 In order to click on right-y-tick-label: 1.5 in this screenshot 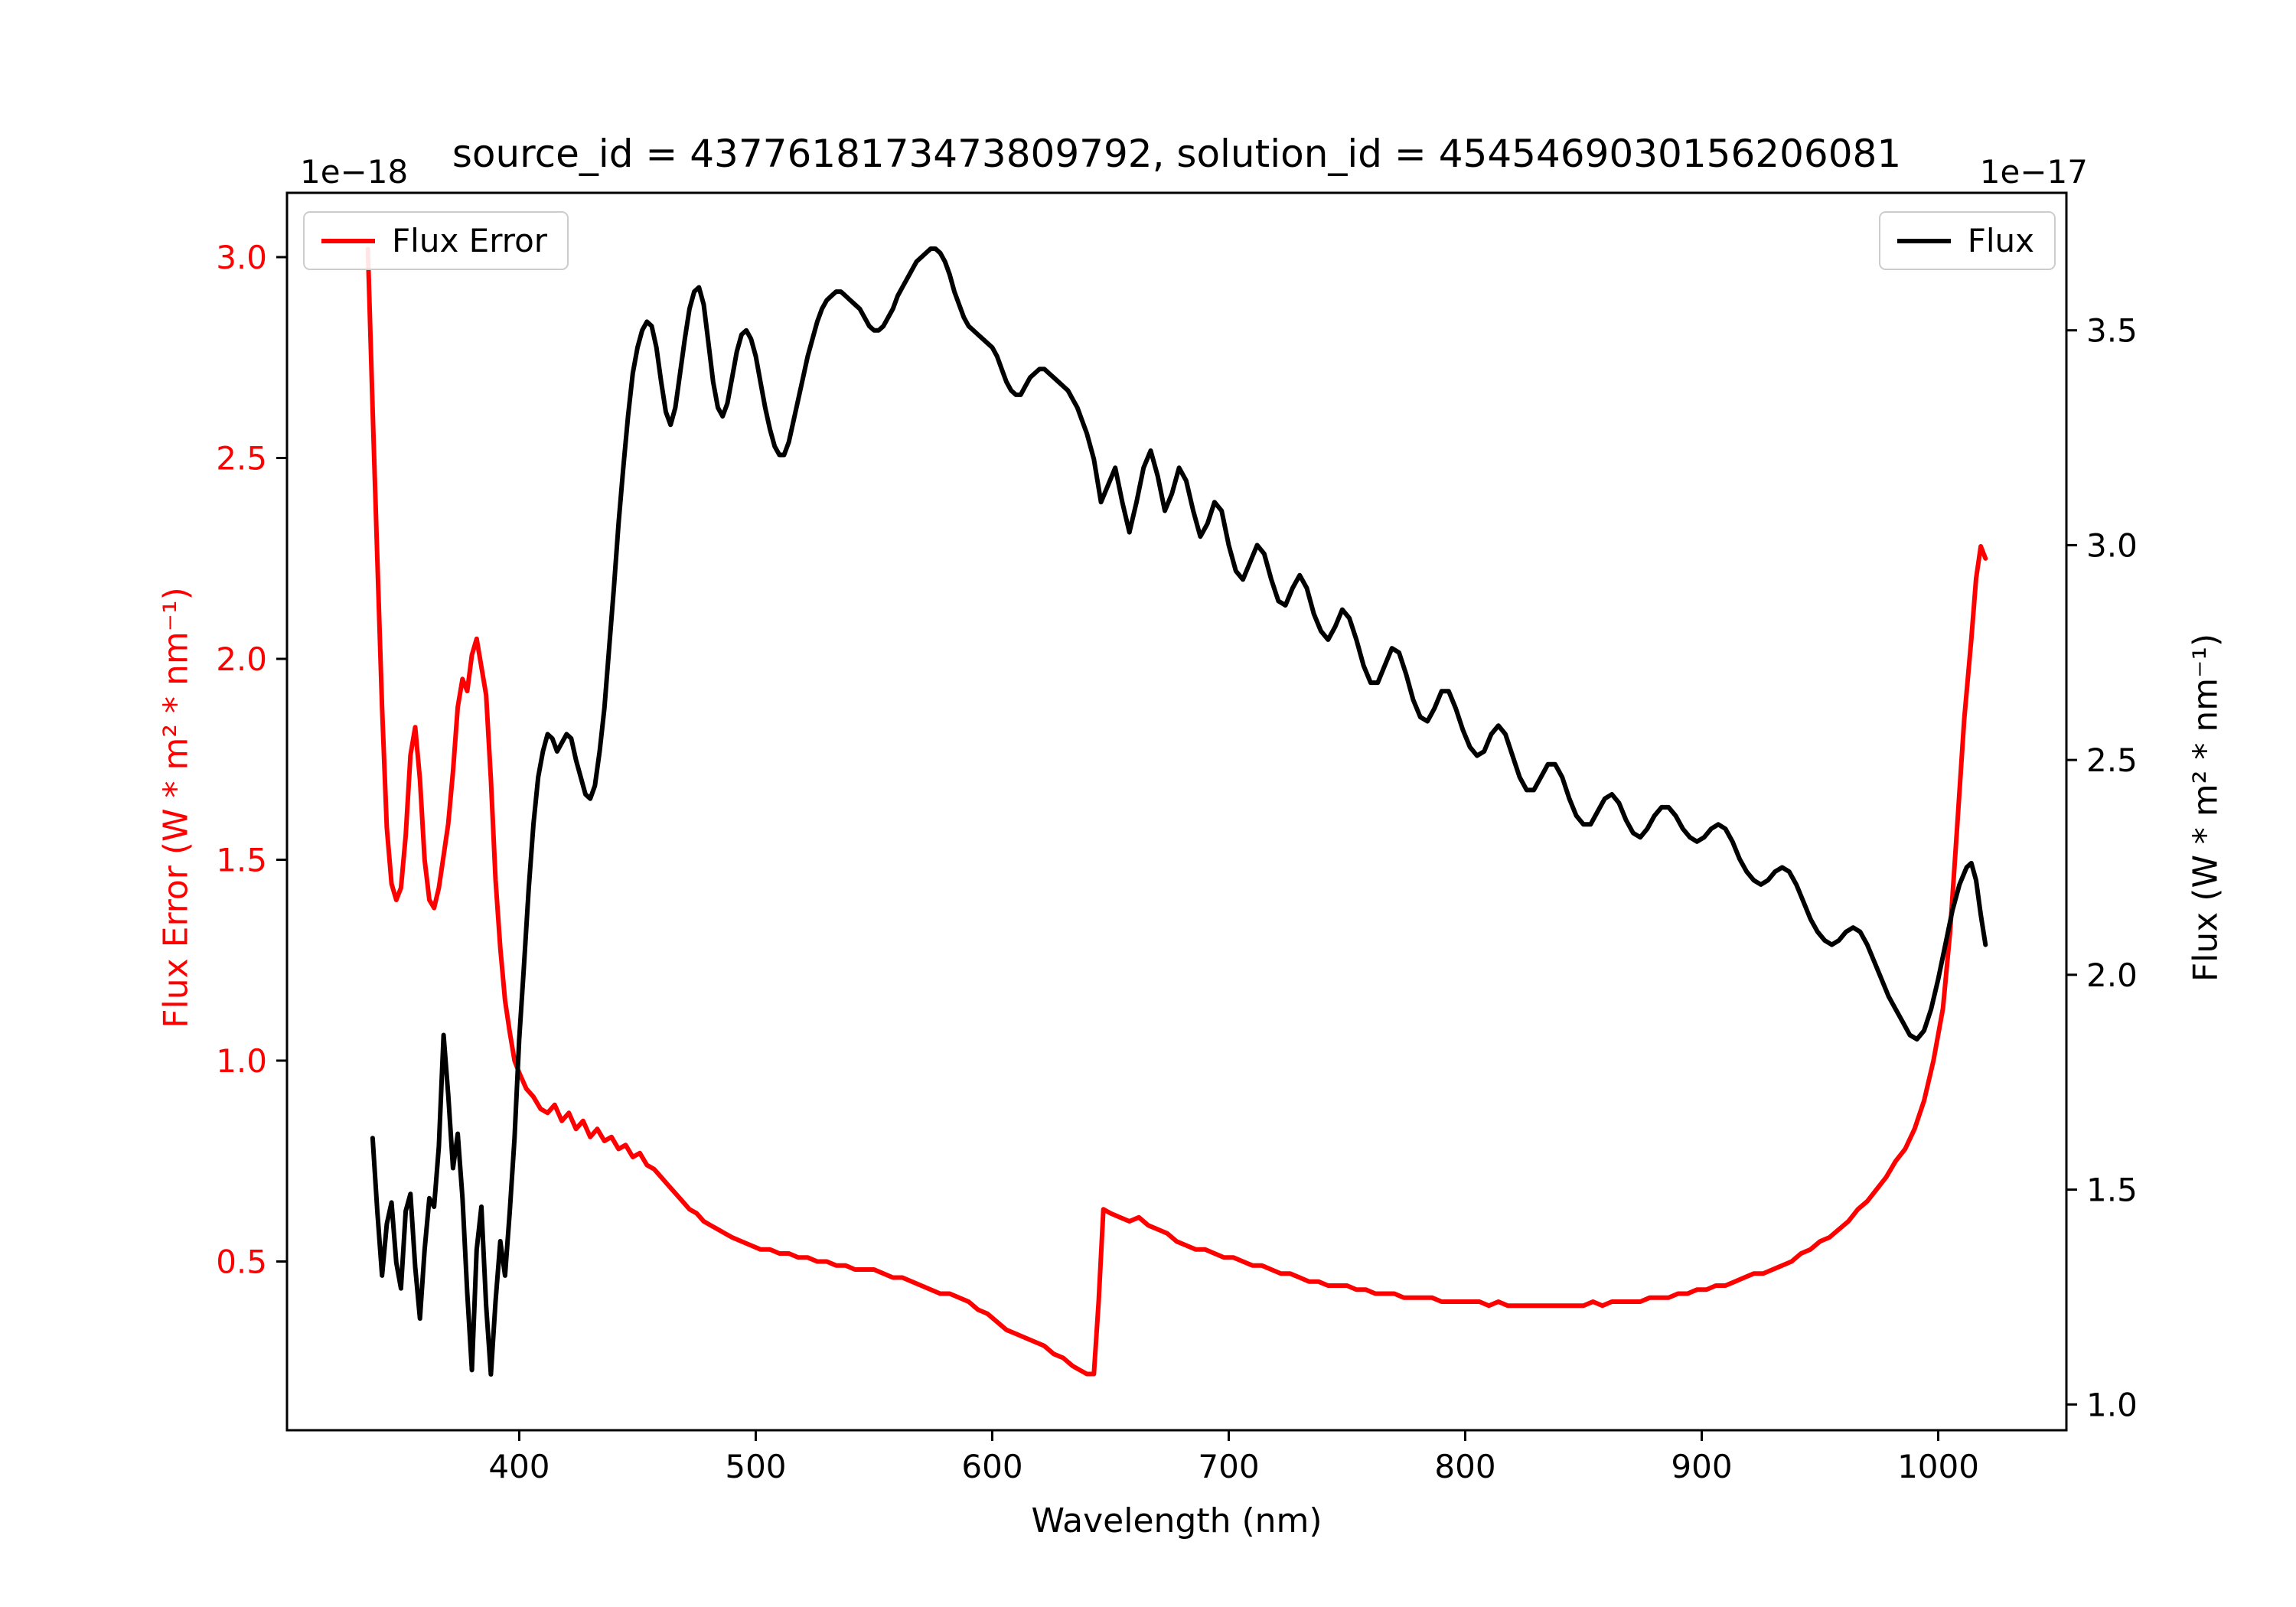, I will do `click(2112, 1190)`.